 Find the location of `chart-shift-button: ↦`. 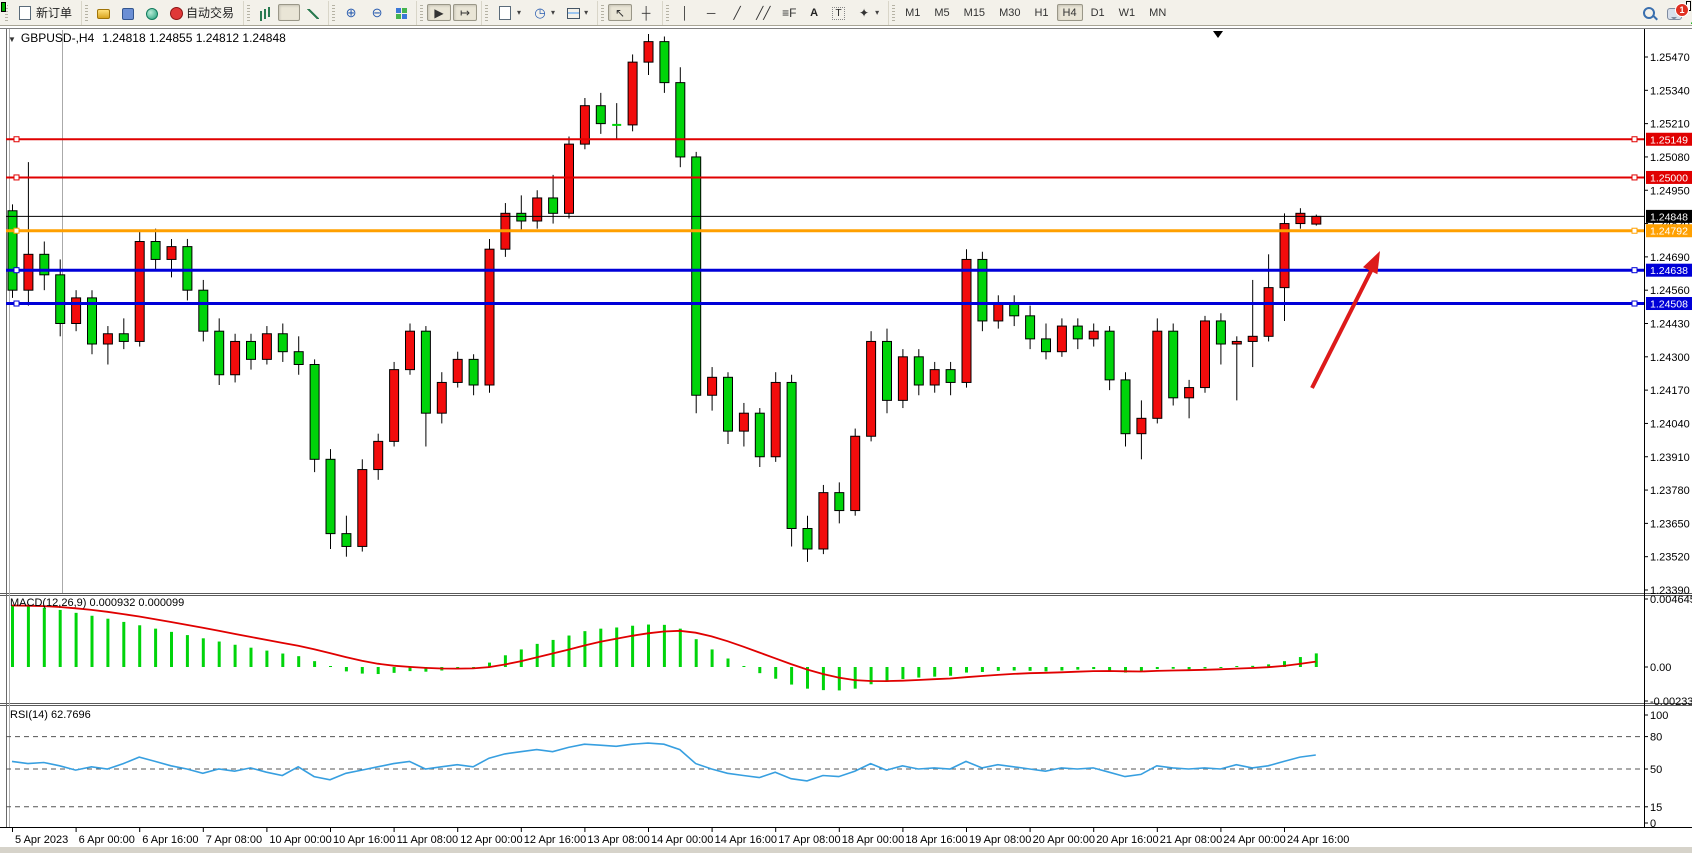

chart-shift-button: ↦ is located at coordinates (465, 12).